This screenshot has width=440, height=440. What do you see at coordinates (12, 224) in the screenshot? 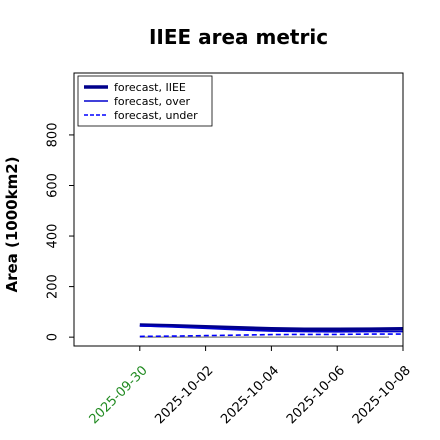
I see `y-axis-label: Area (1000km2)` at bounding box center [12, 224].